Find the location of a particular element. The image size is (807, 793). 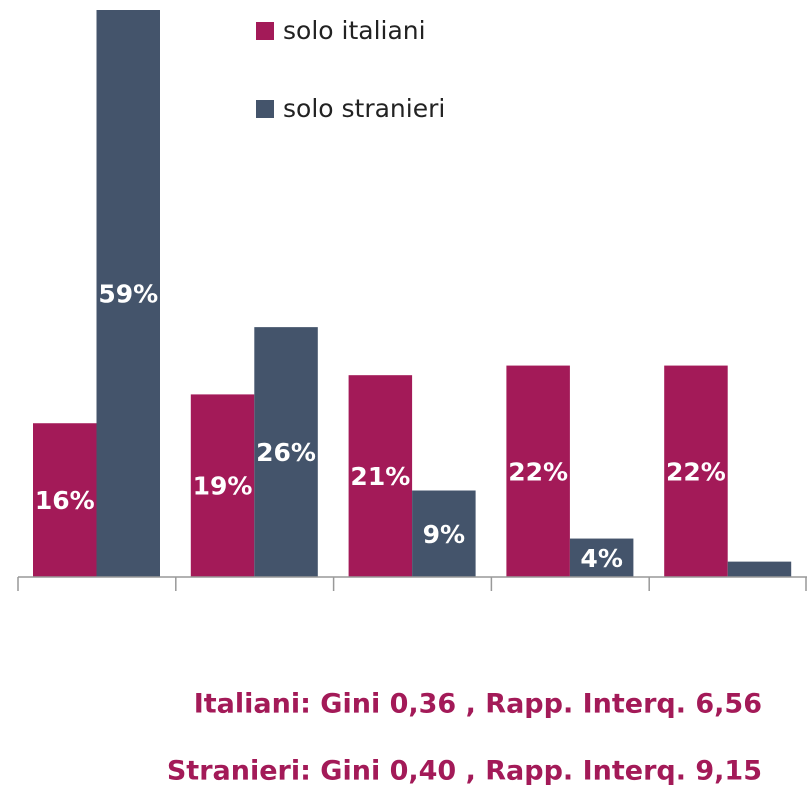

note: Italiani: Gini 0,36 , Rapp. Interq. 6,56 is located at coordinates (478, 704).